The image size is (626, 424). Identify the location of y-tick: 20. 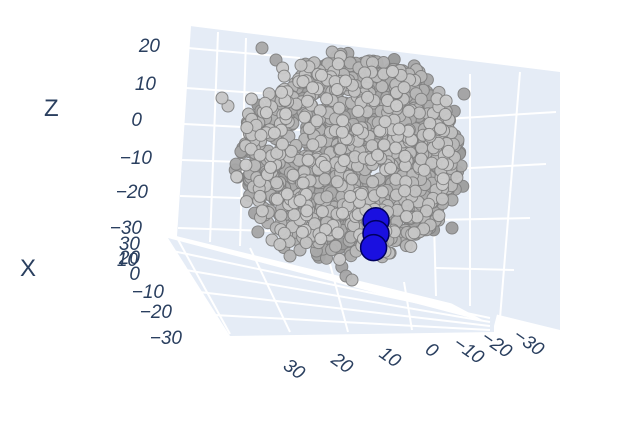
(341, 363).